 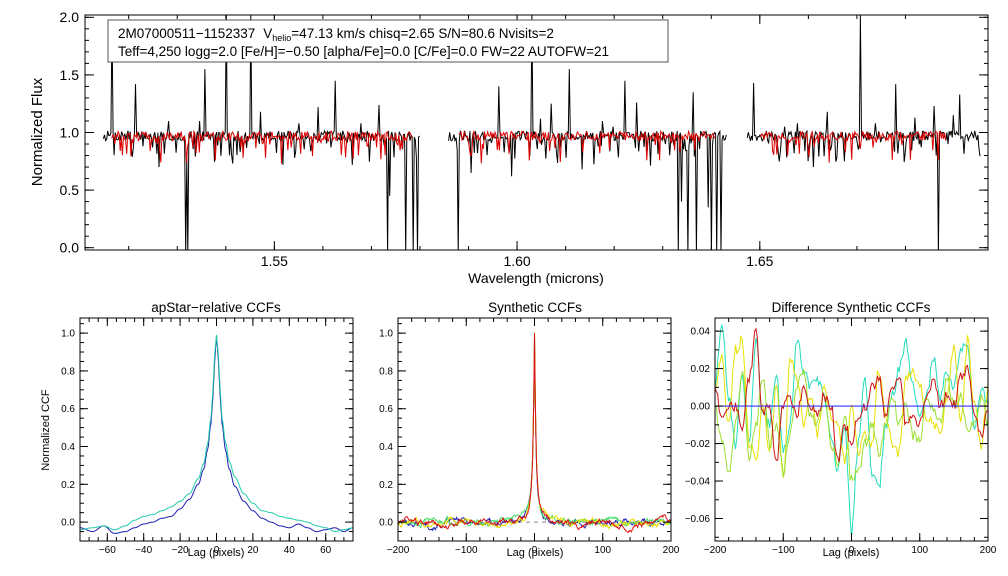 What do you see at coordinates (326, 550) in the screenshot?
I see `x-tick-label: 60` at bounding box center [326, 550].